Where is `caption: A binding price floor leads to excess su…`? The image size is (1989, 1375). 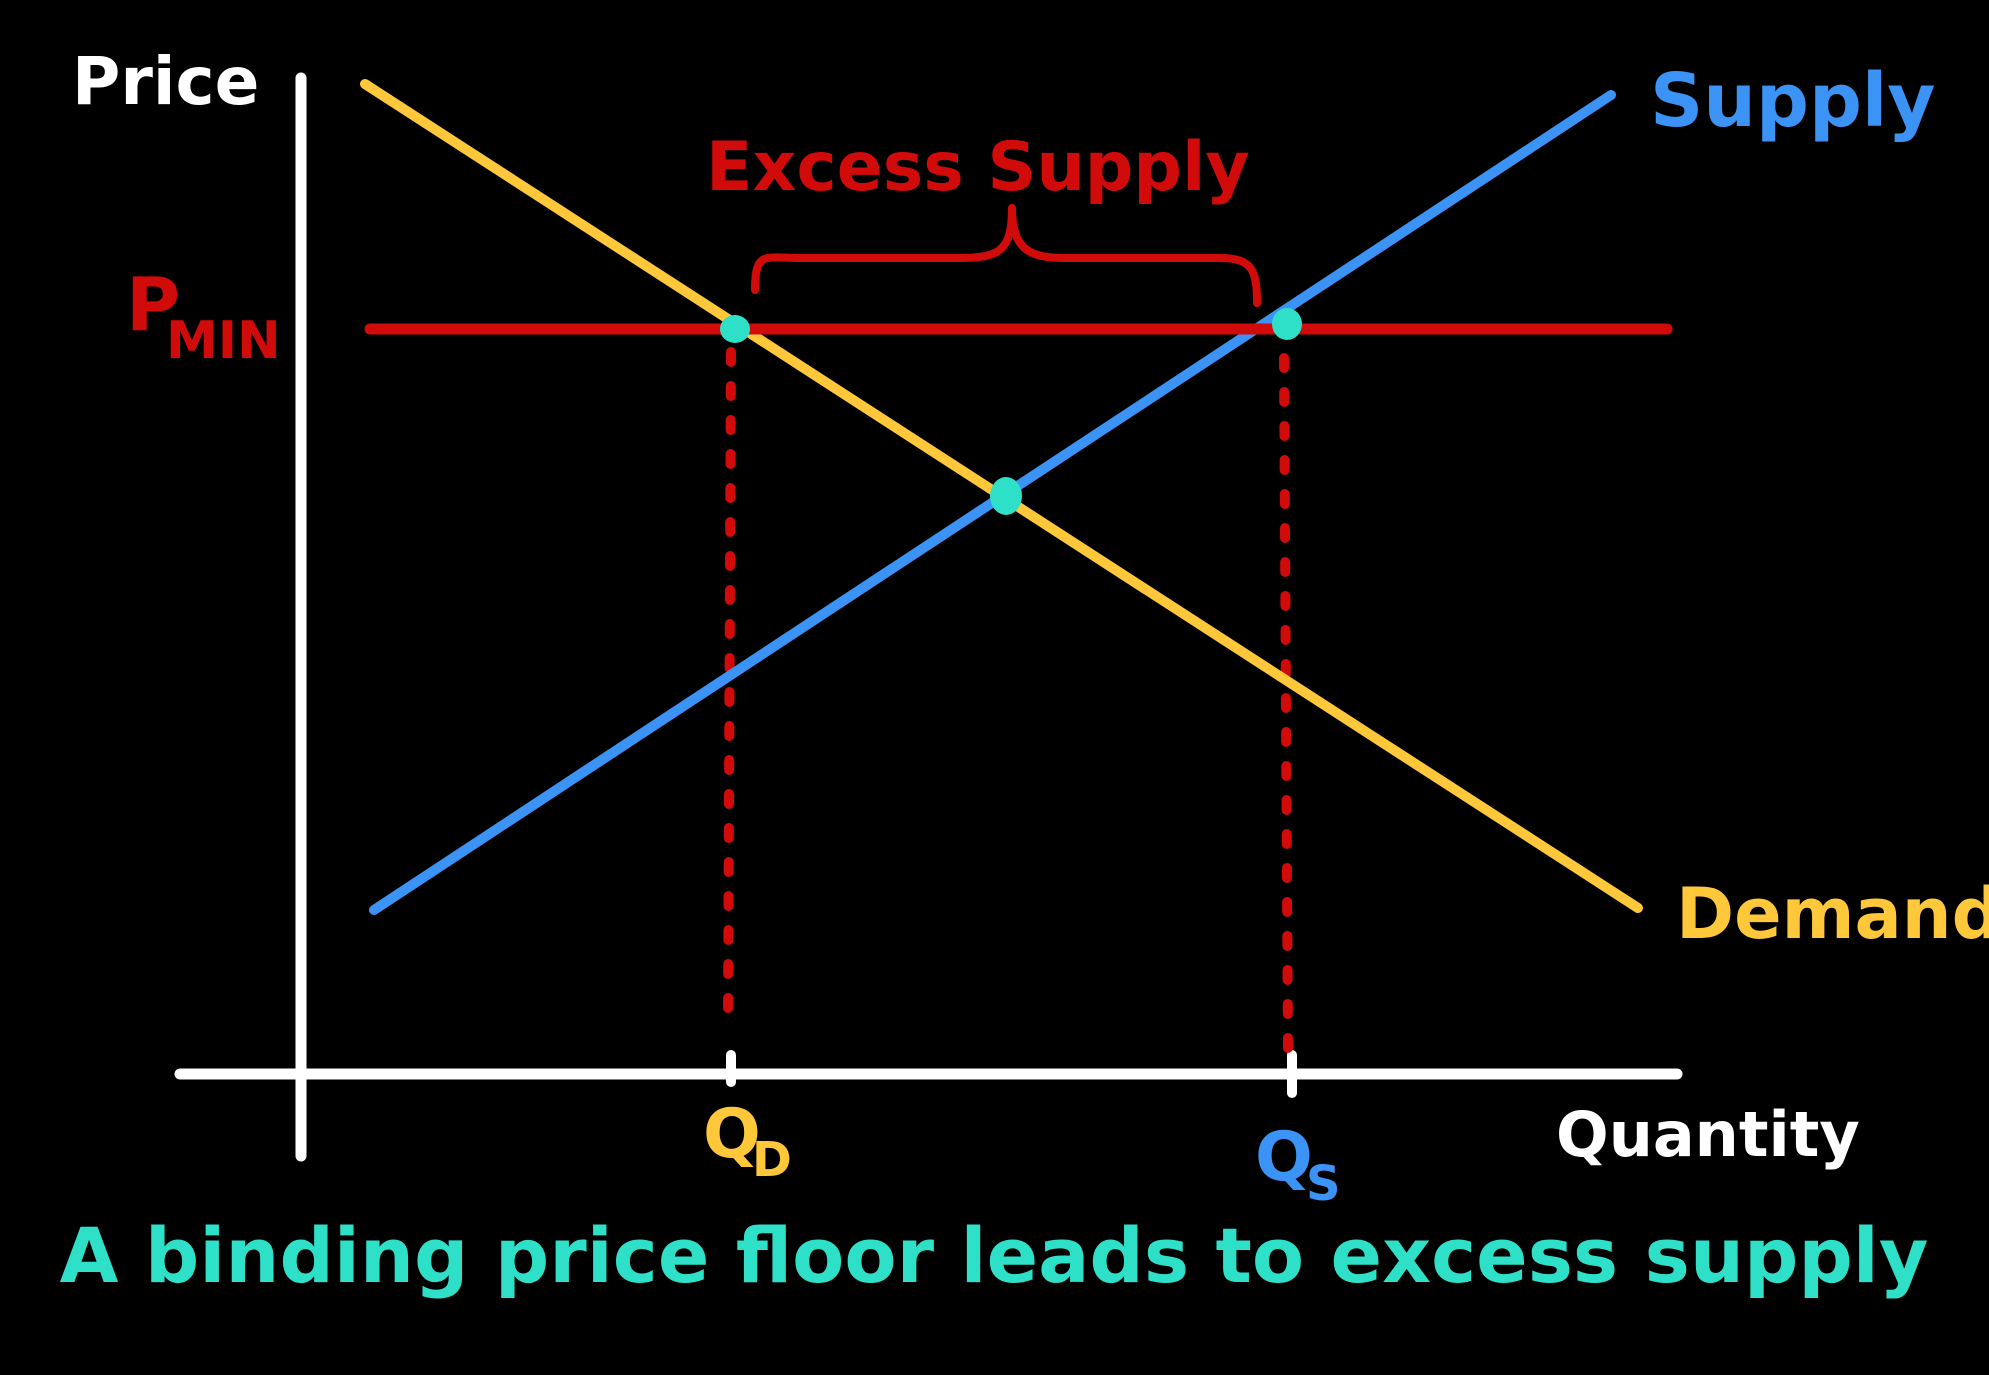 caption: A binding price floor leads to excess su… is located at coordinates (994, 1255).